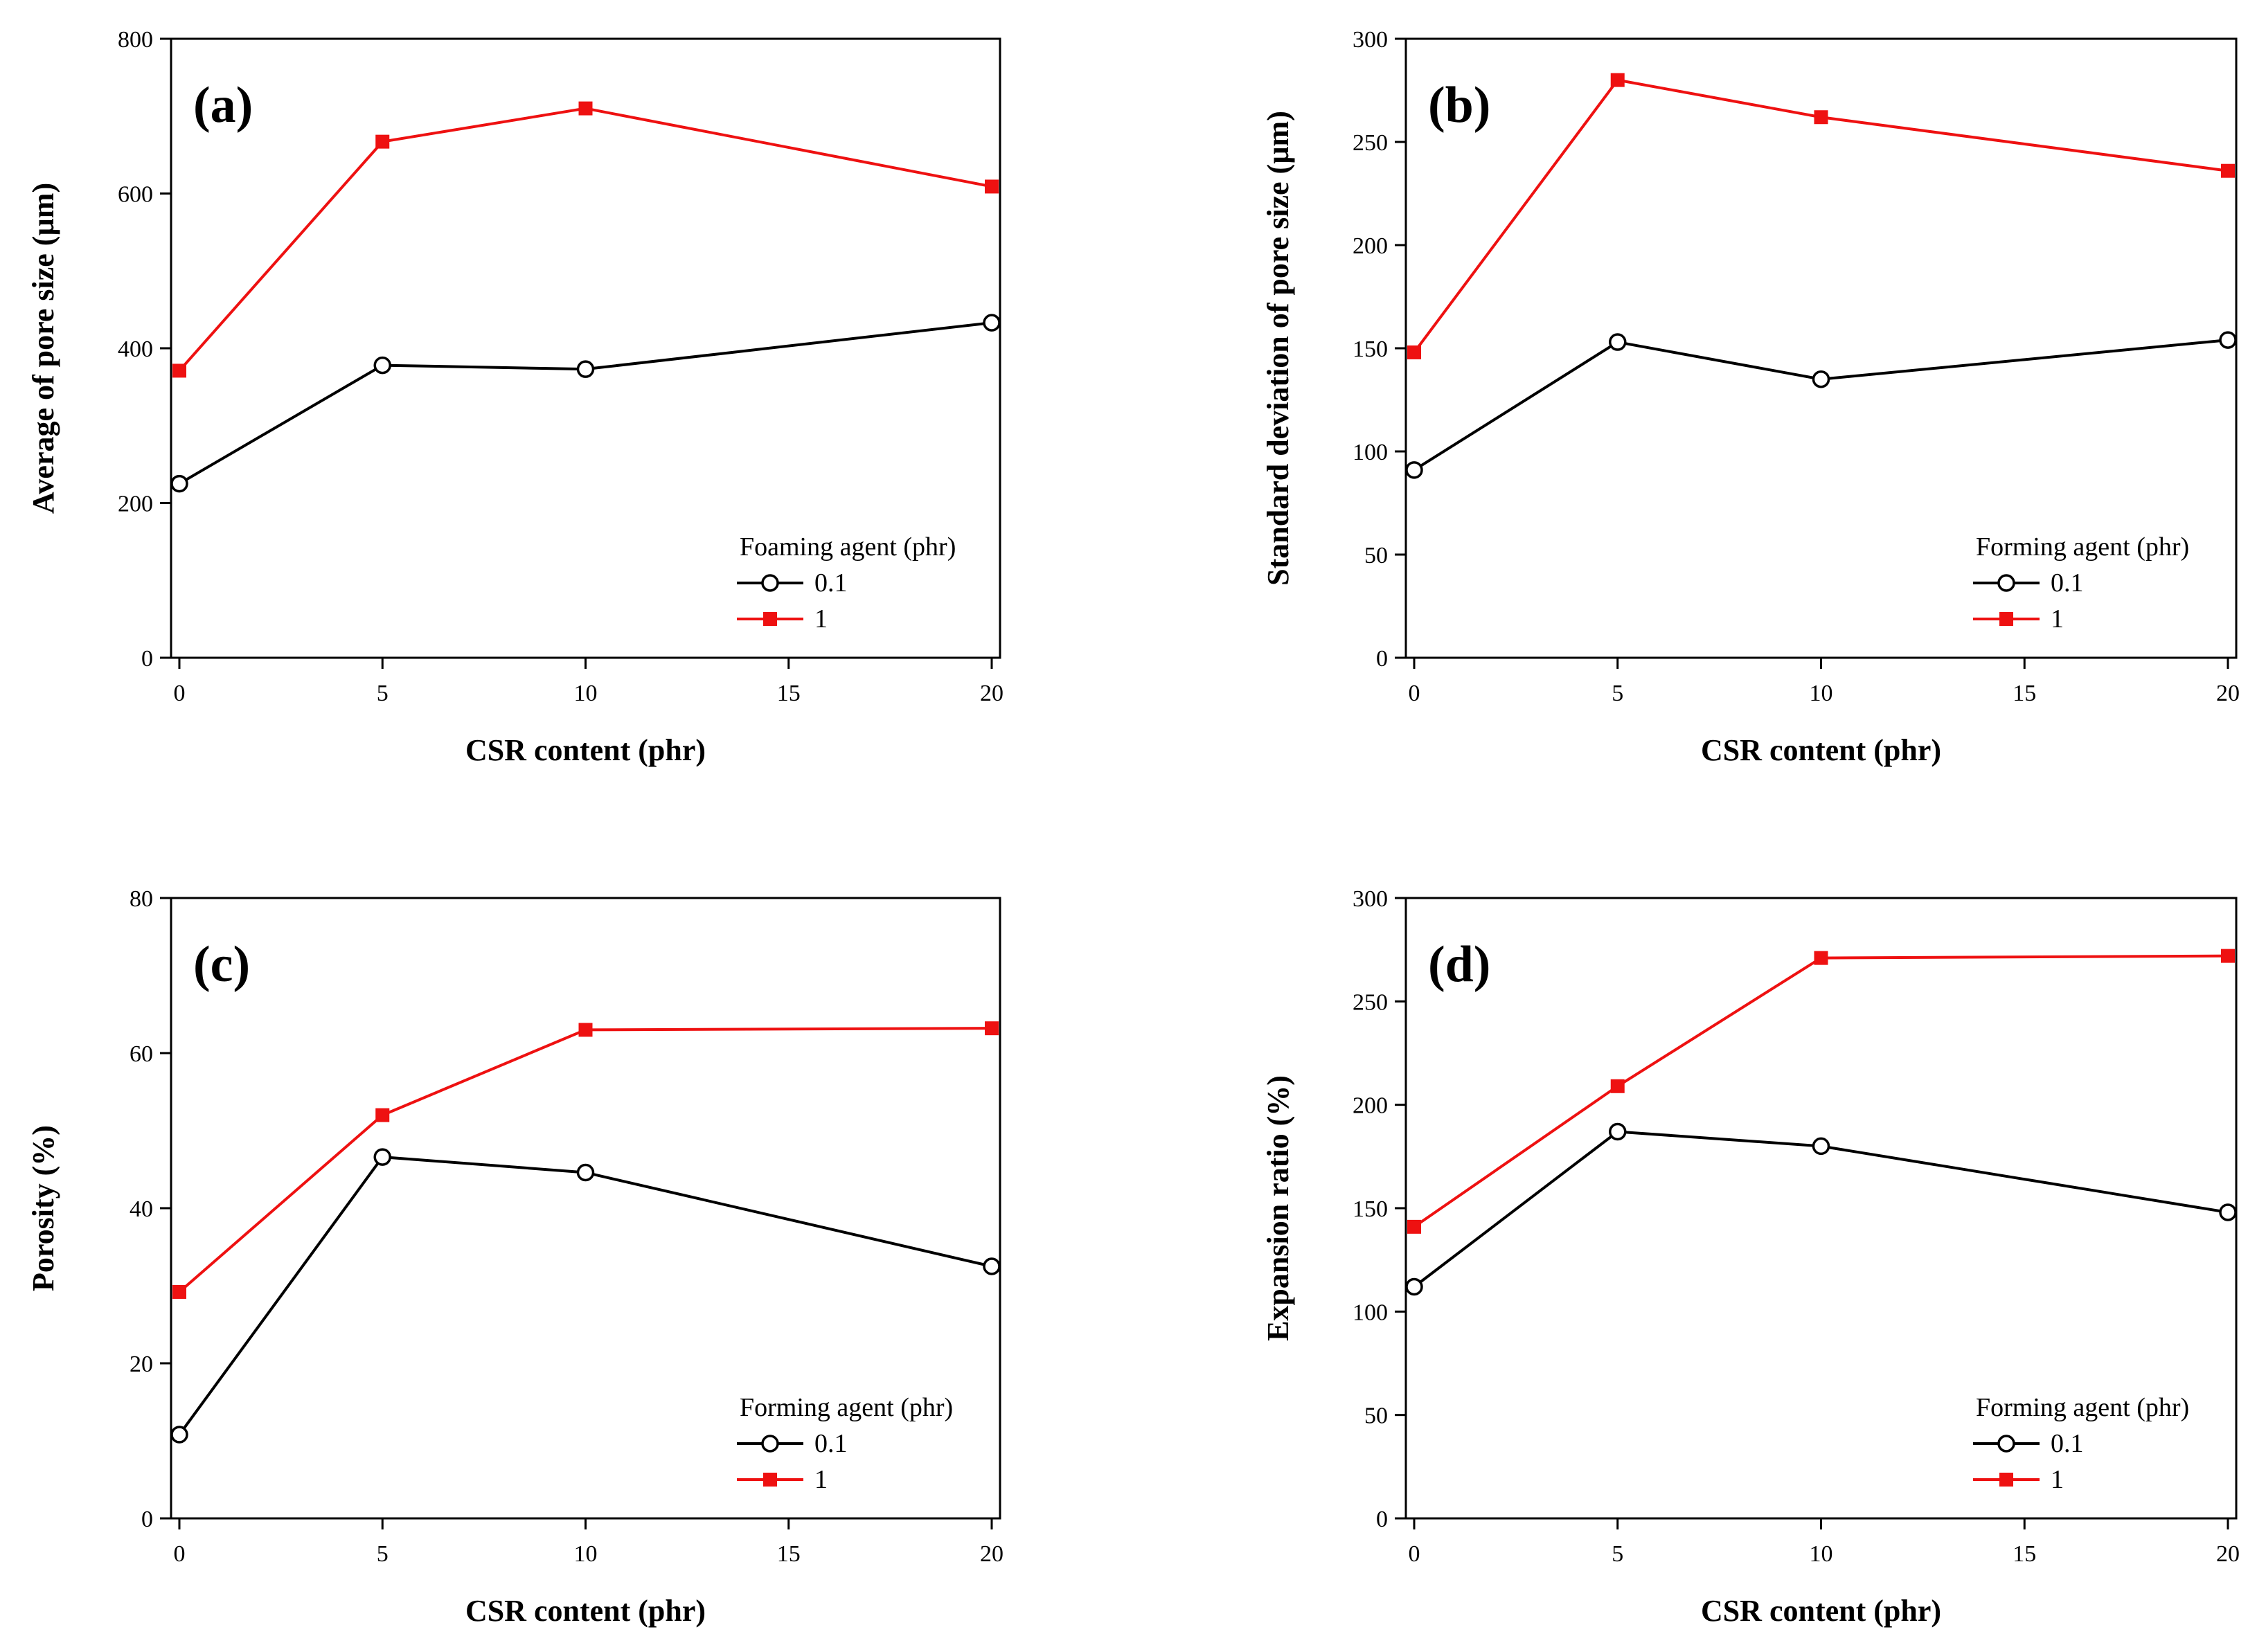 The height and width of the screenshot is (1652, 2257). What do you see at coordinates (1459, 106) in the screenshot?
I see `panel-label: (b)` at bounding box center [1459, 106].